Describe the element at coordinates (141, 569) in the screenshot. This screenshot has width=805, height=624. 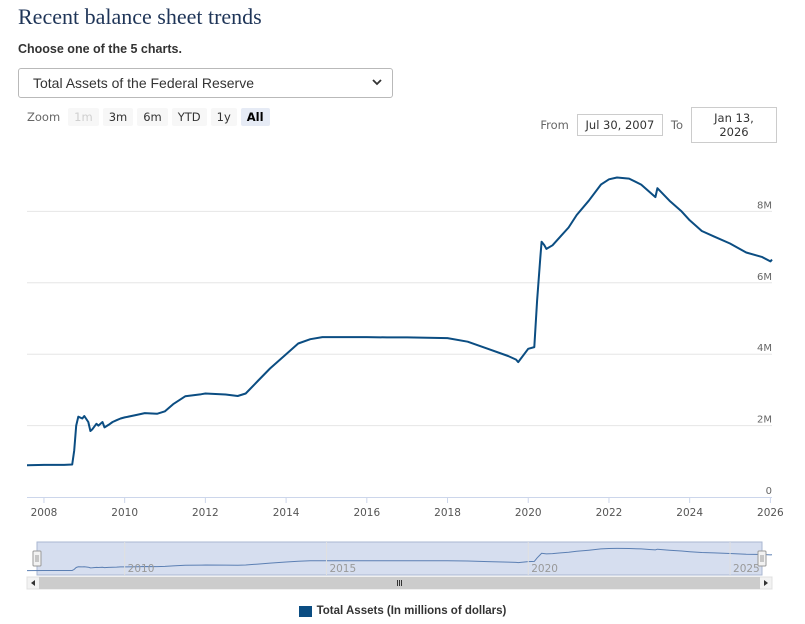
I see `navigator-tick-label: 2010` at that location.